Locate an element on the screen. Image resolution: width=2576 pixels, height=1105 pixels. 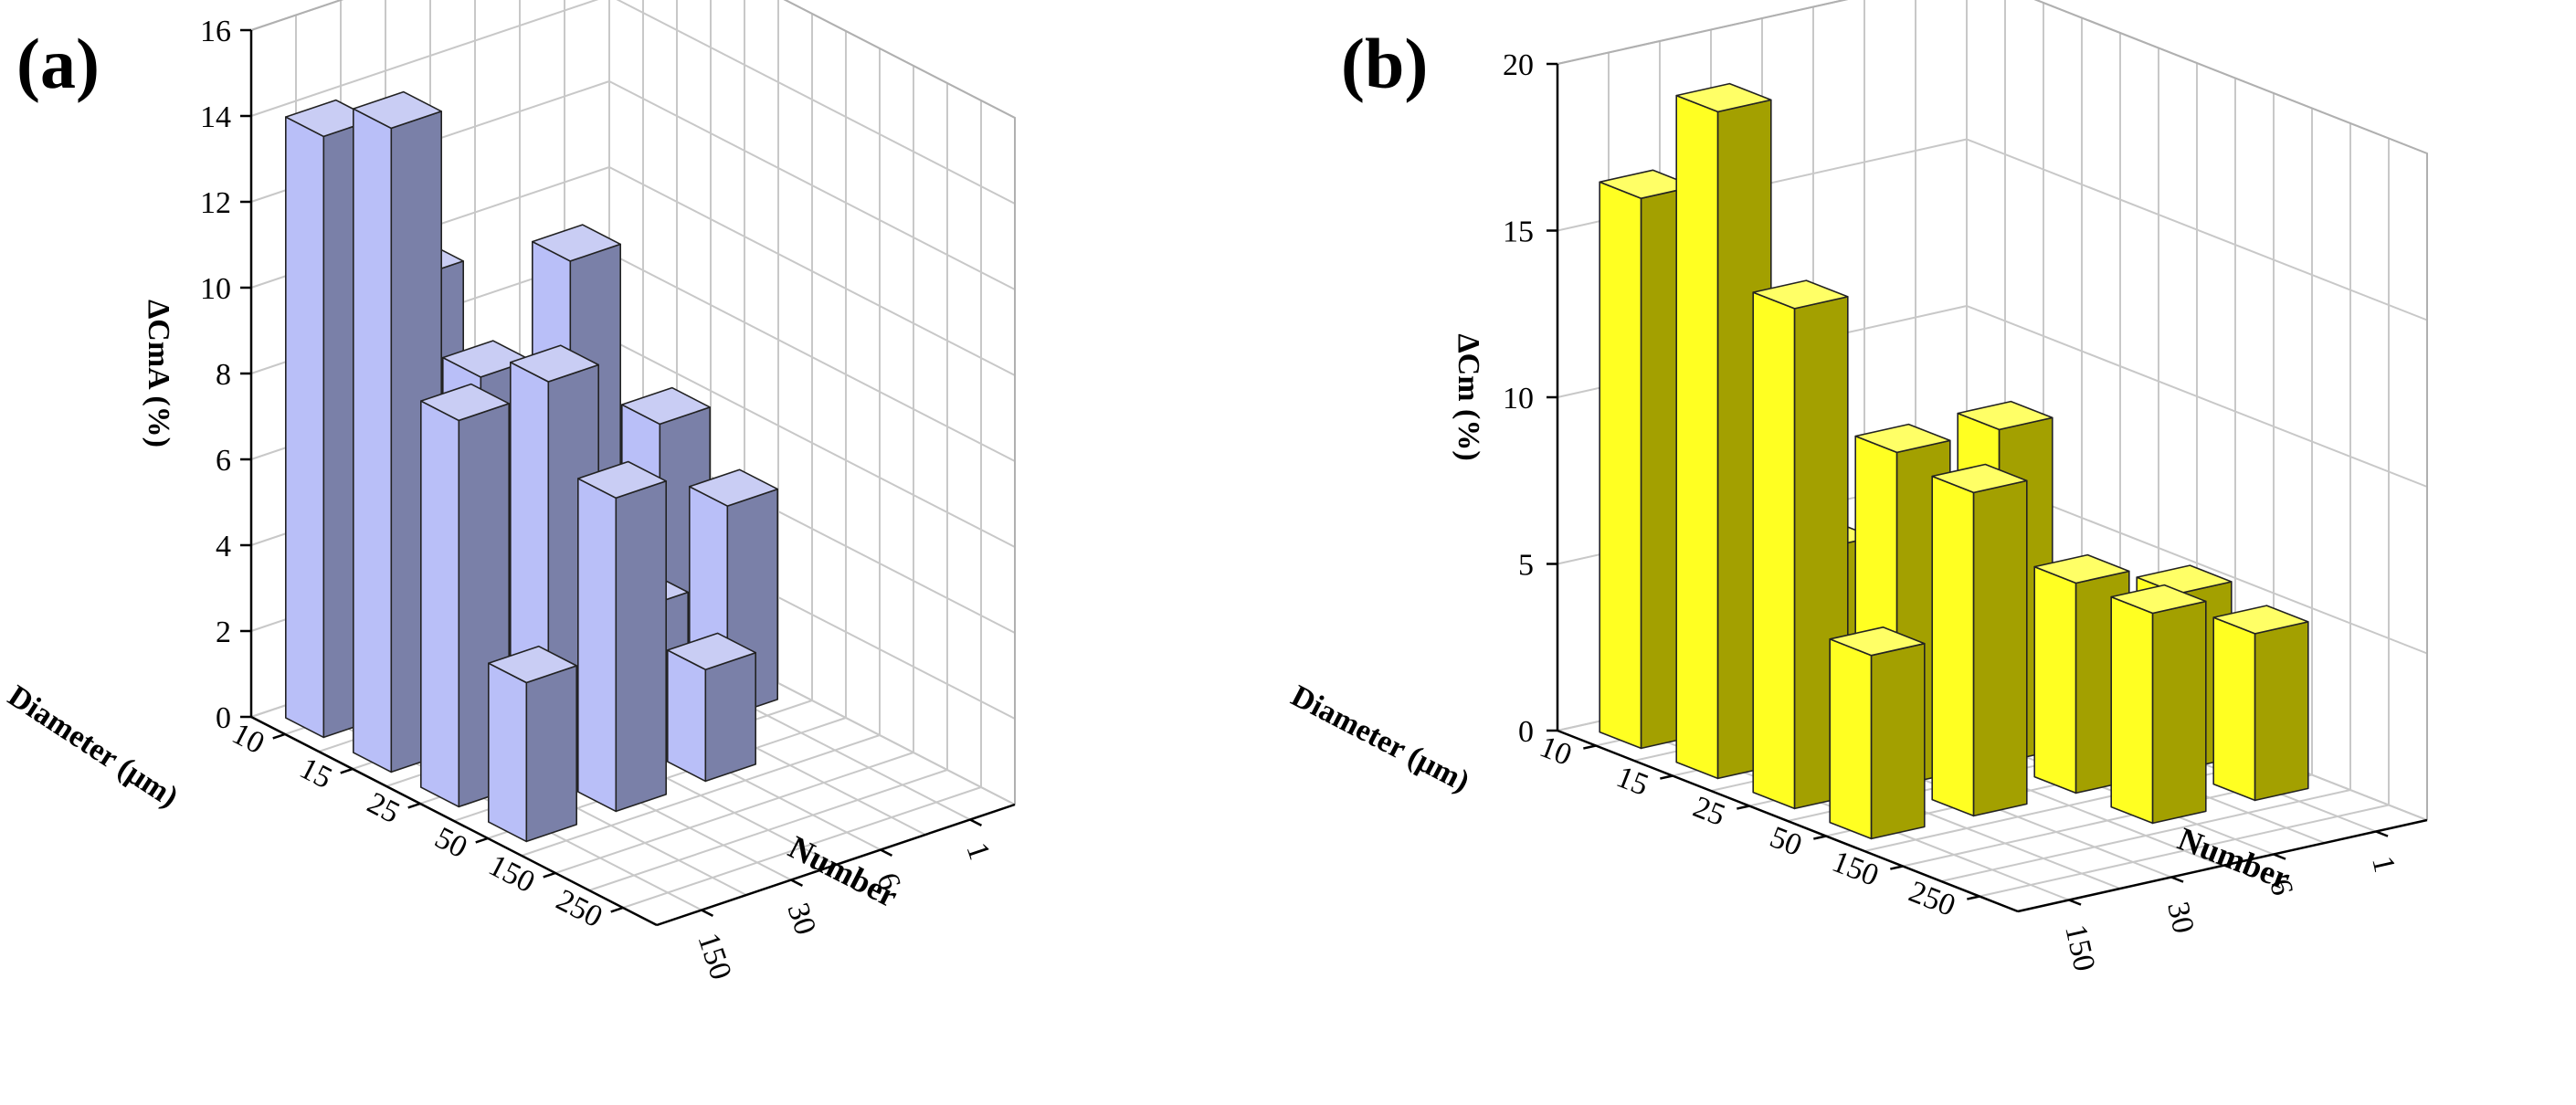
panel-1-diameter-tick-label: 250 is located at coordinates (1932, 899).